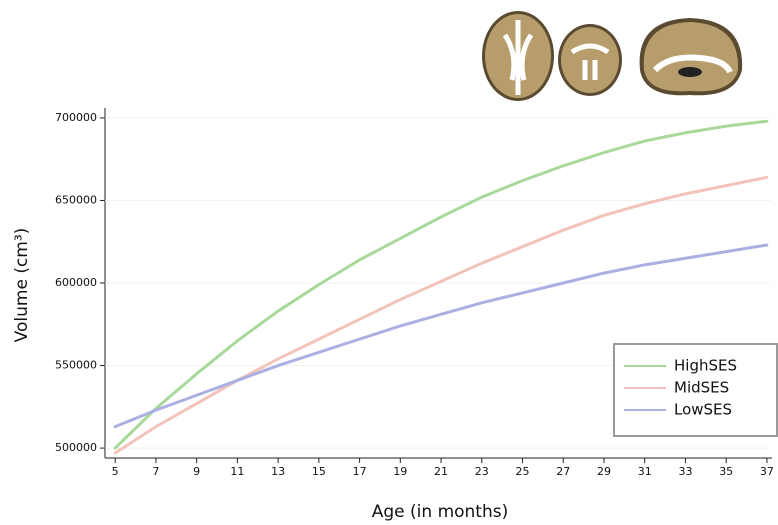 Image resolution: width=778 pixels, height=525 pixels. What do you see at coordinates (76, 365) in the screenshot?
I see `y-tick-label: 550000` at bounding box center [76, 365].